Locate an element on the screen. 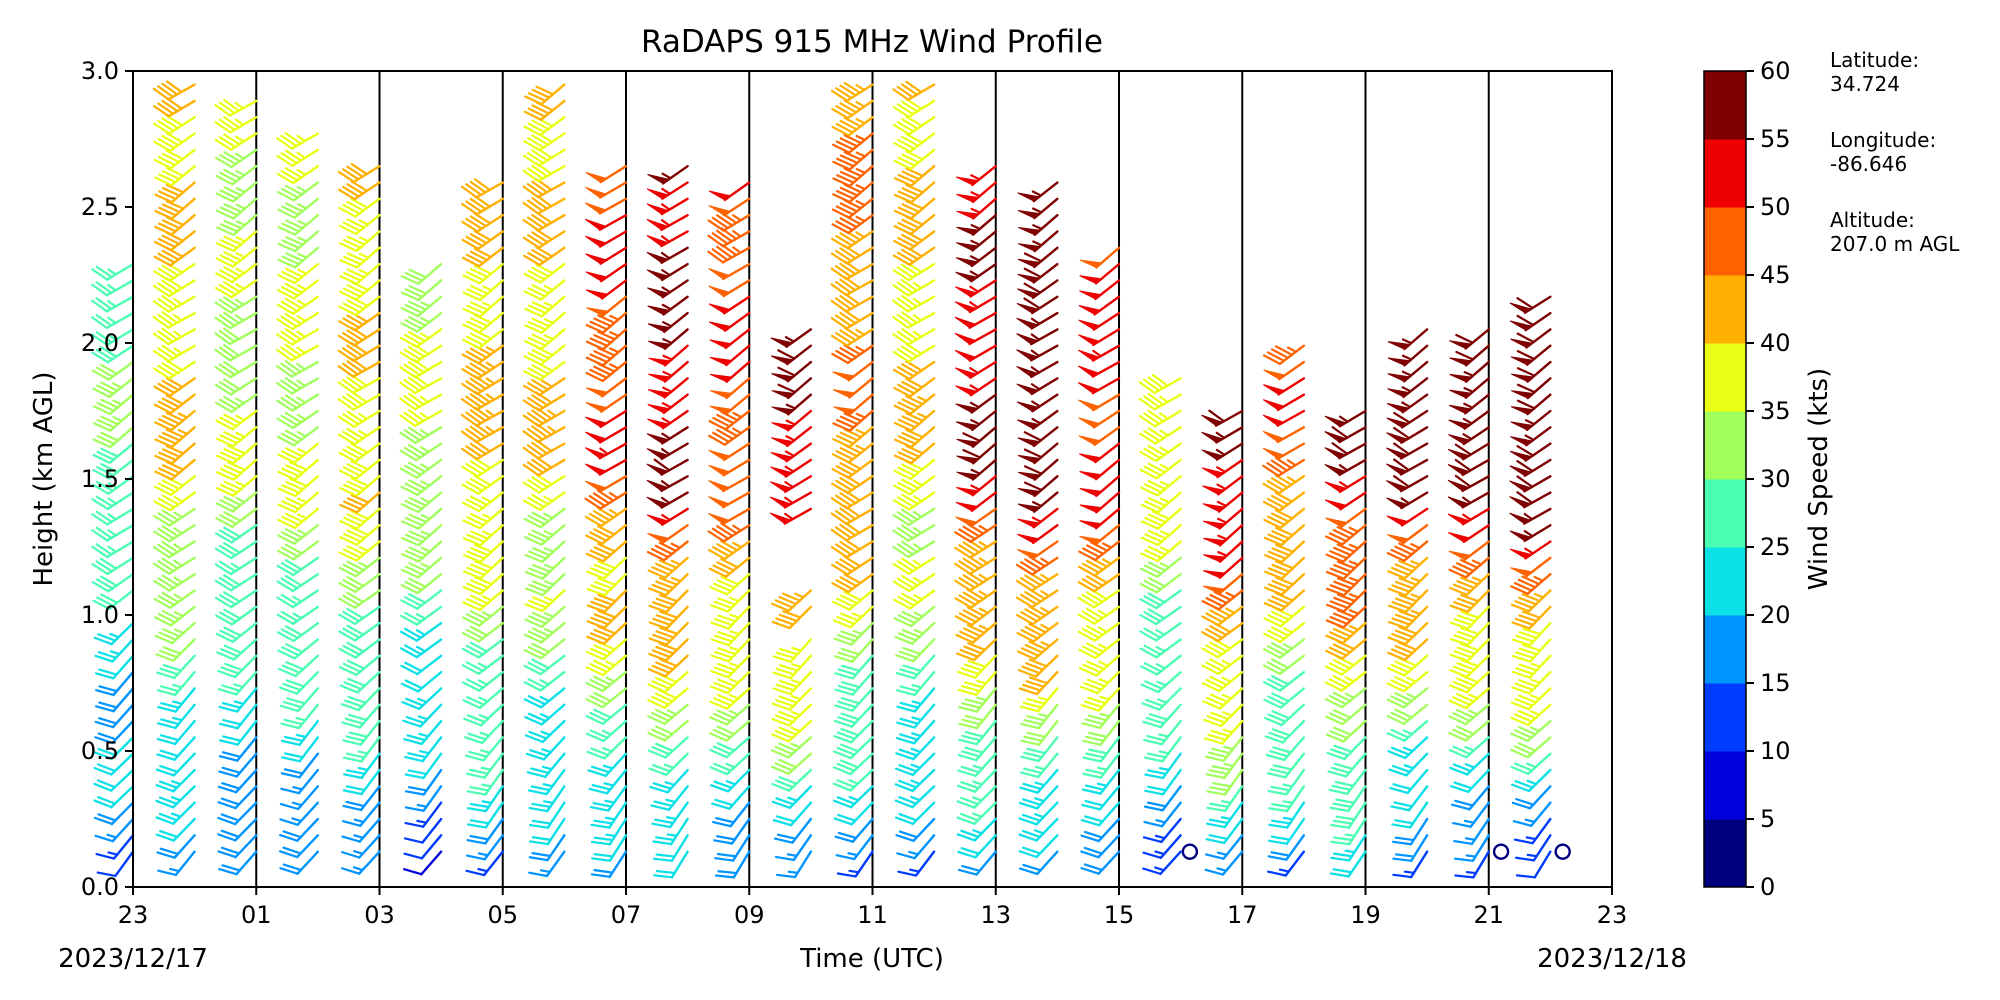 This screenshot has width=2000, height=1000. latitude-info: Latitude: 34.724 is located at coordinates (1894, 72).